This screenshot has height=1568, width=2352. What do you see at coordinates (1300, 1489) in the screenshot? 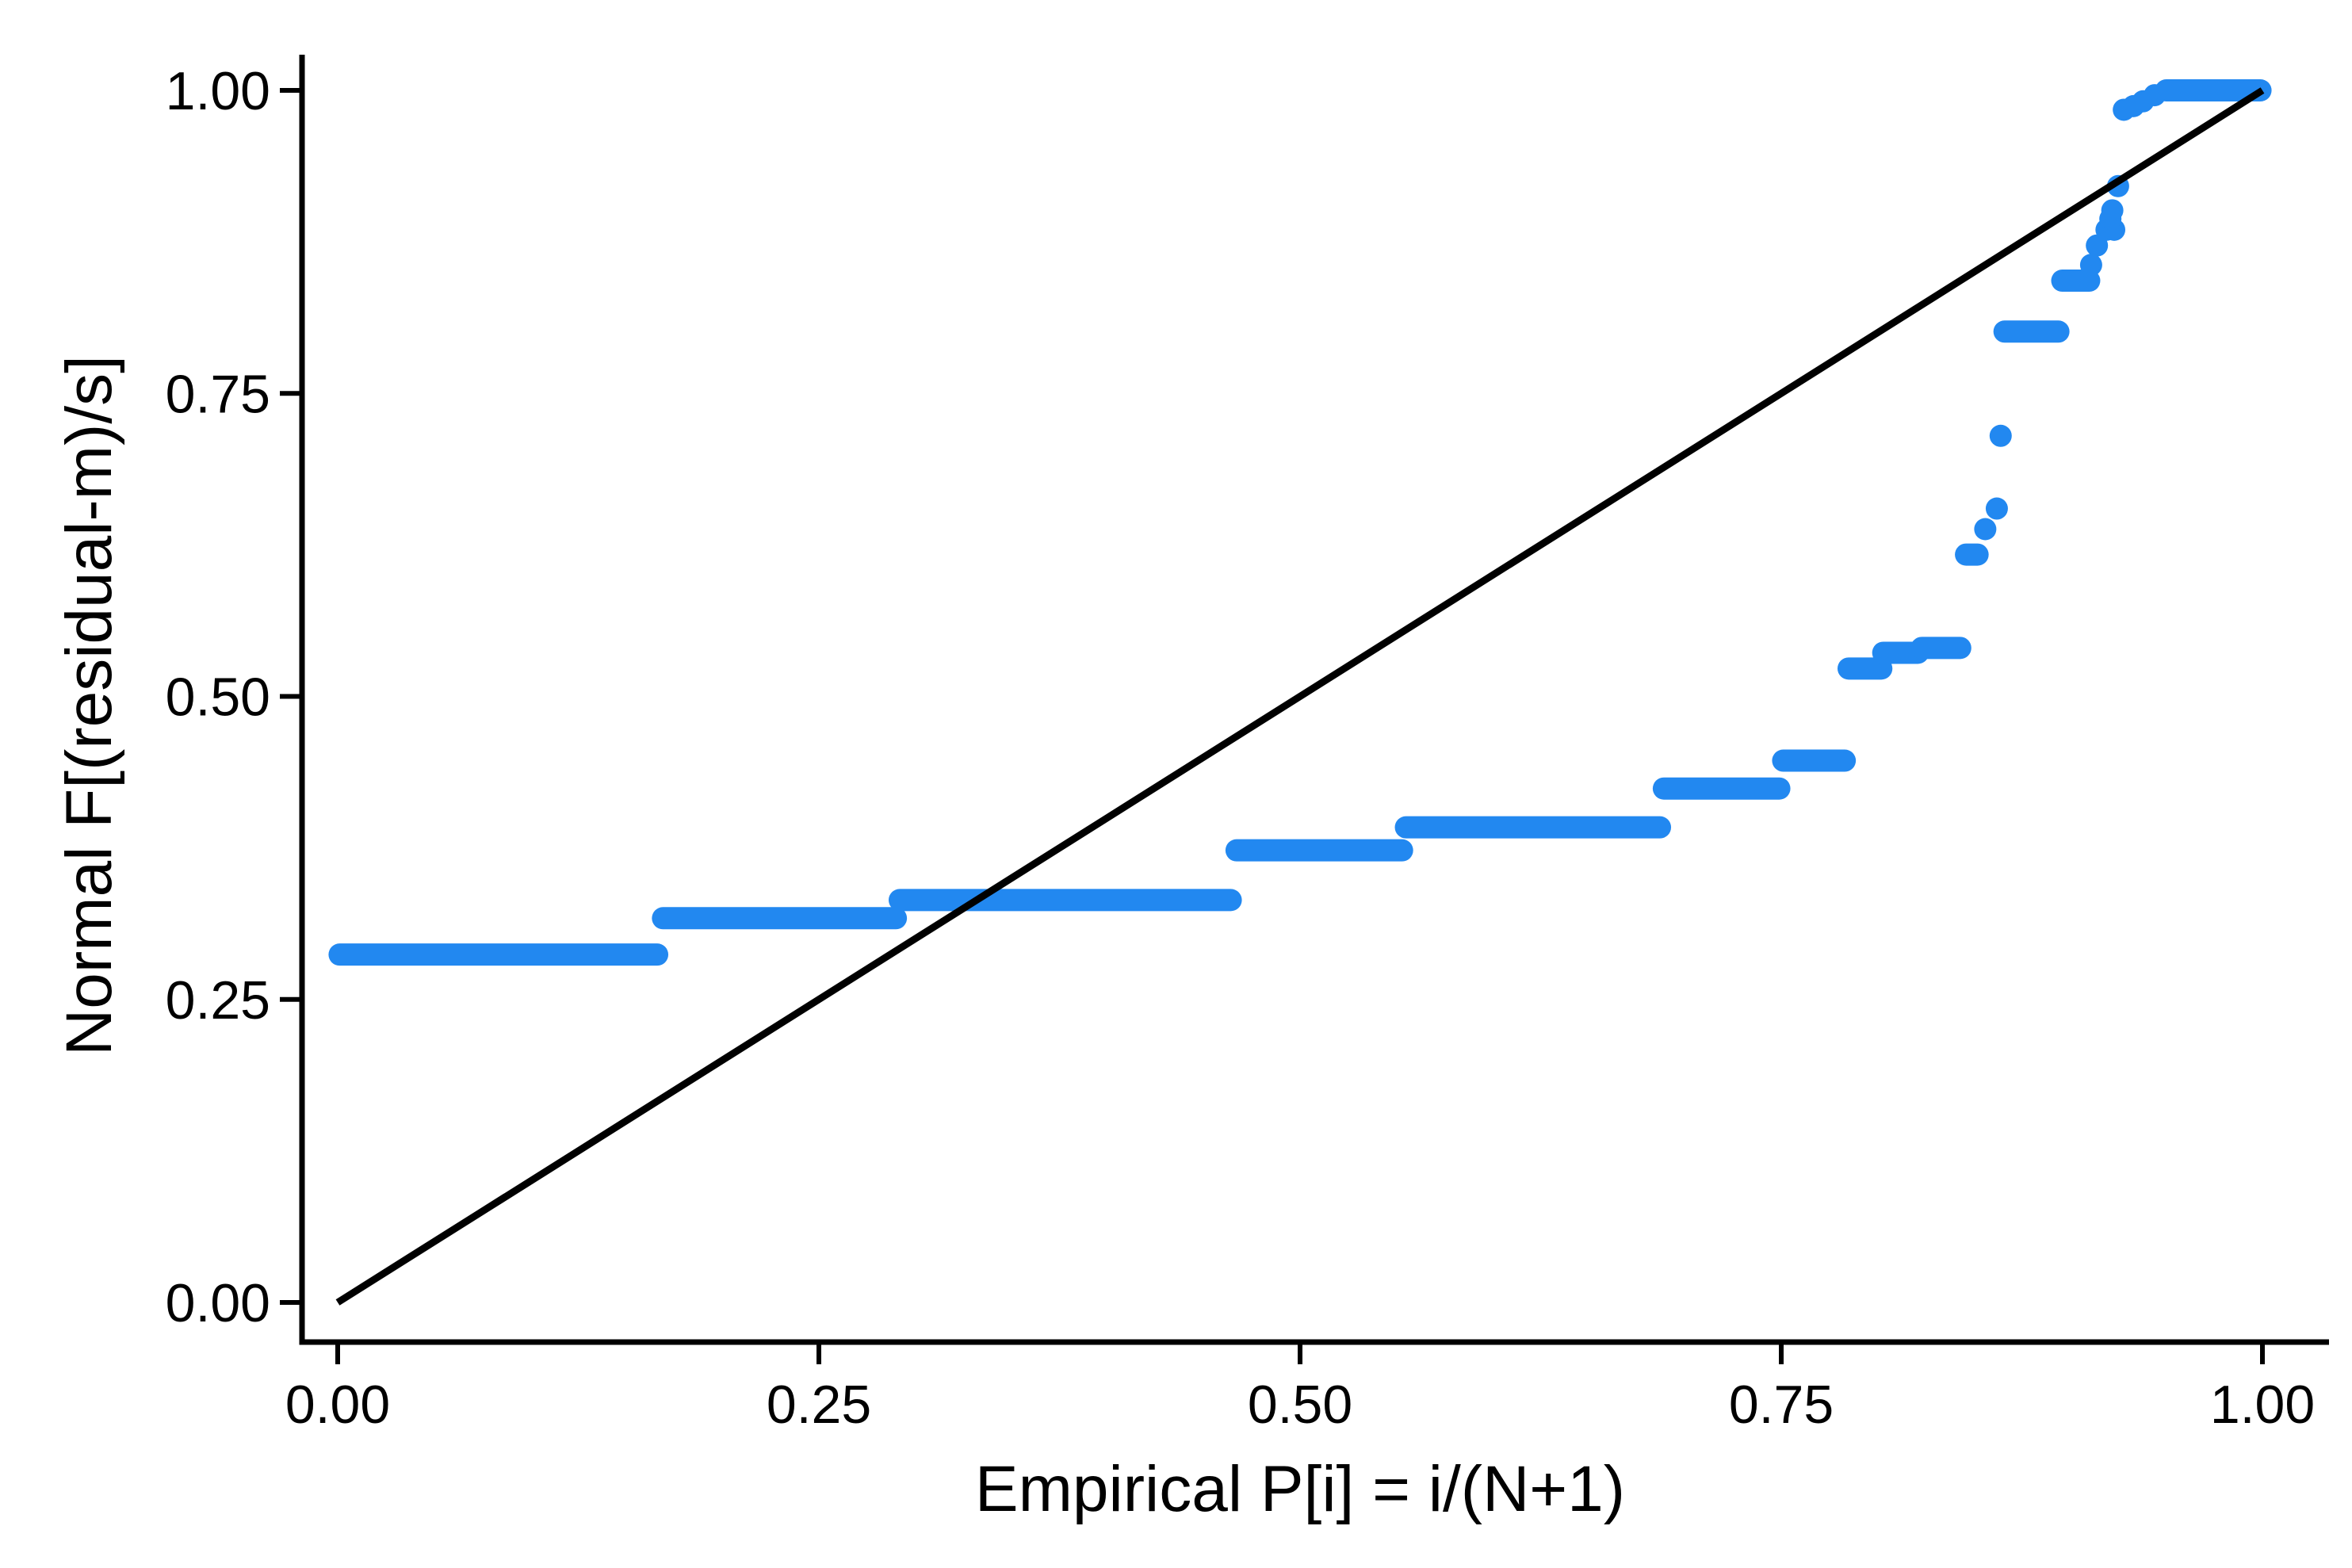
I see `x-axis-title: Empirical P[i] = i/(N+1)` at bounding box center [1300, 1489].